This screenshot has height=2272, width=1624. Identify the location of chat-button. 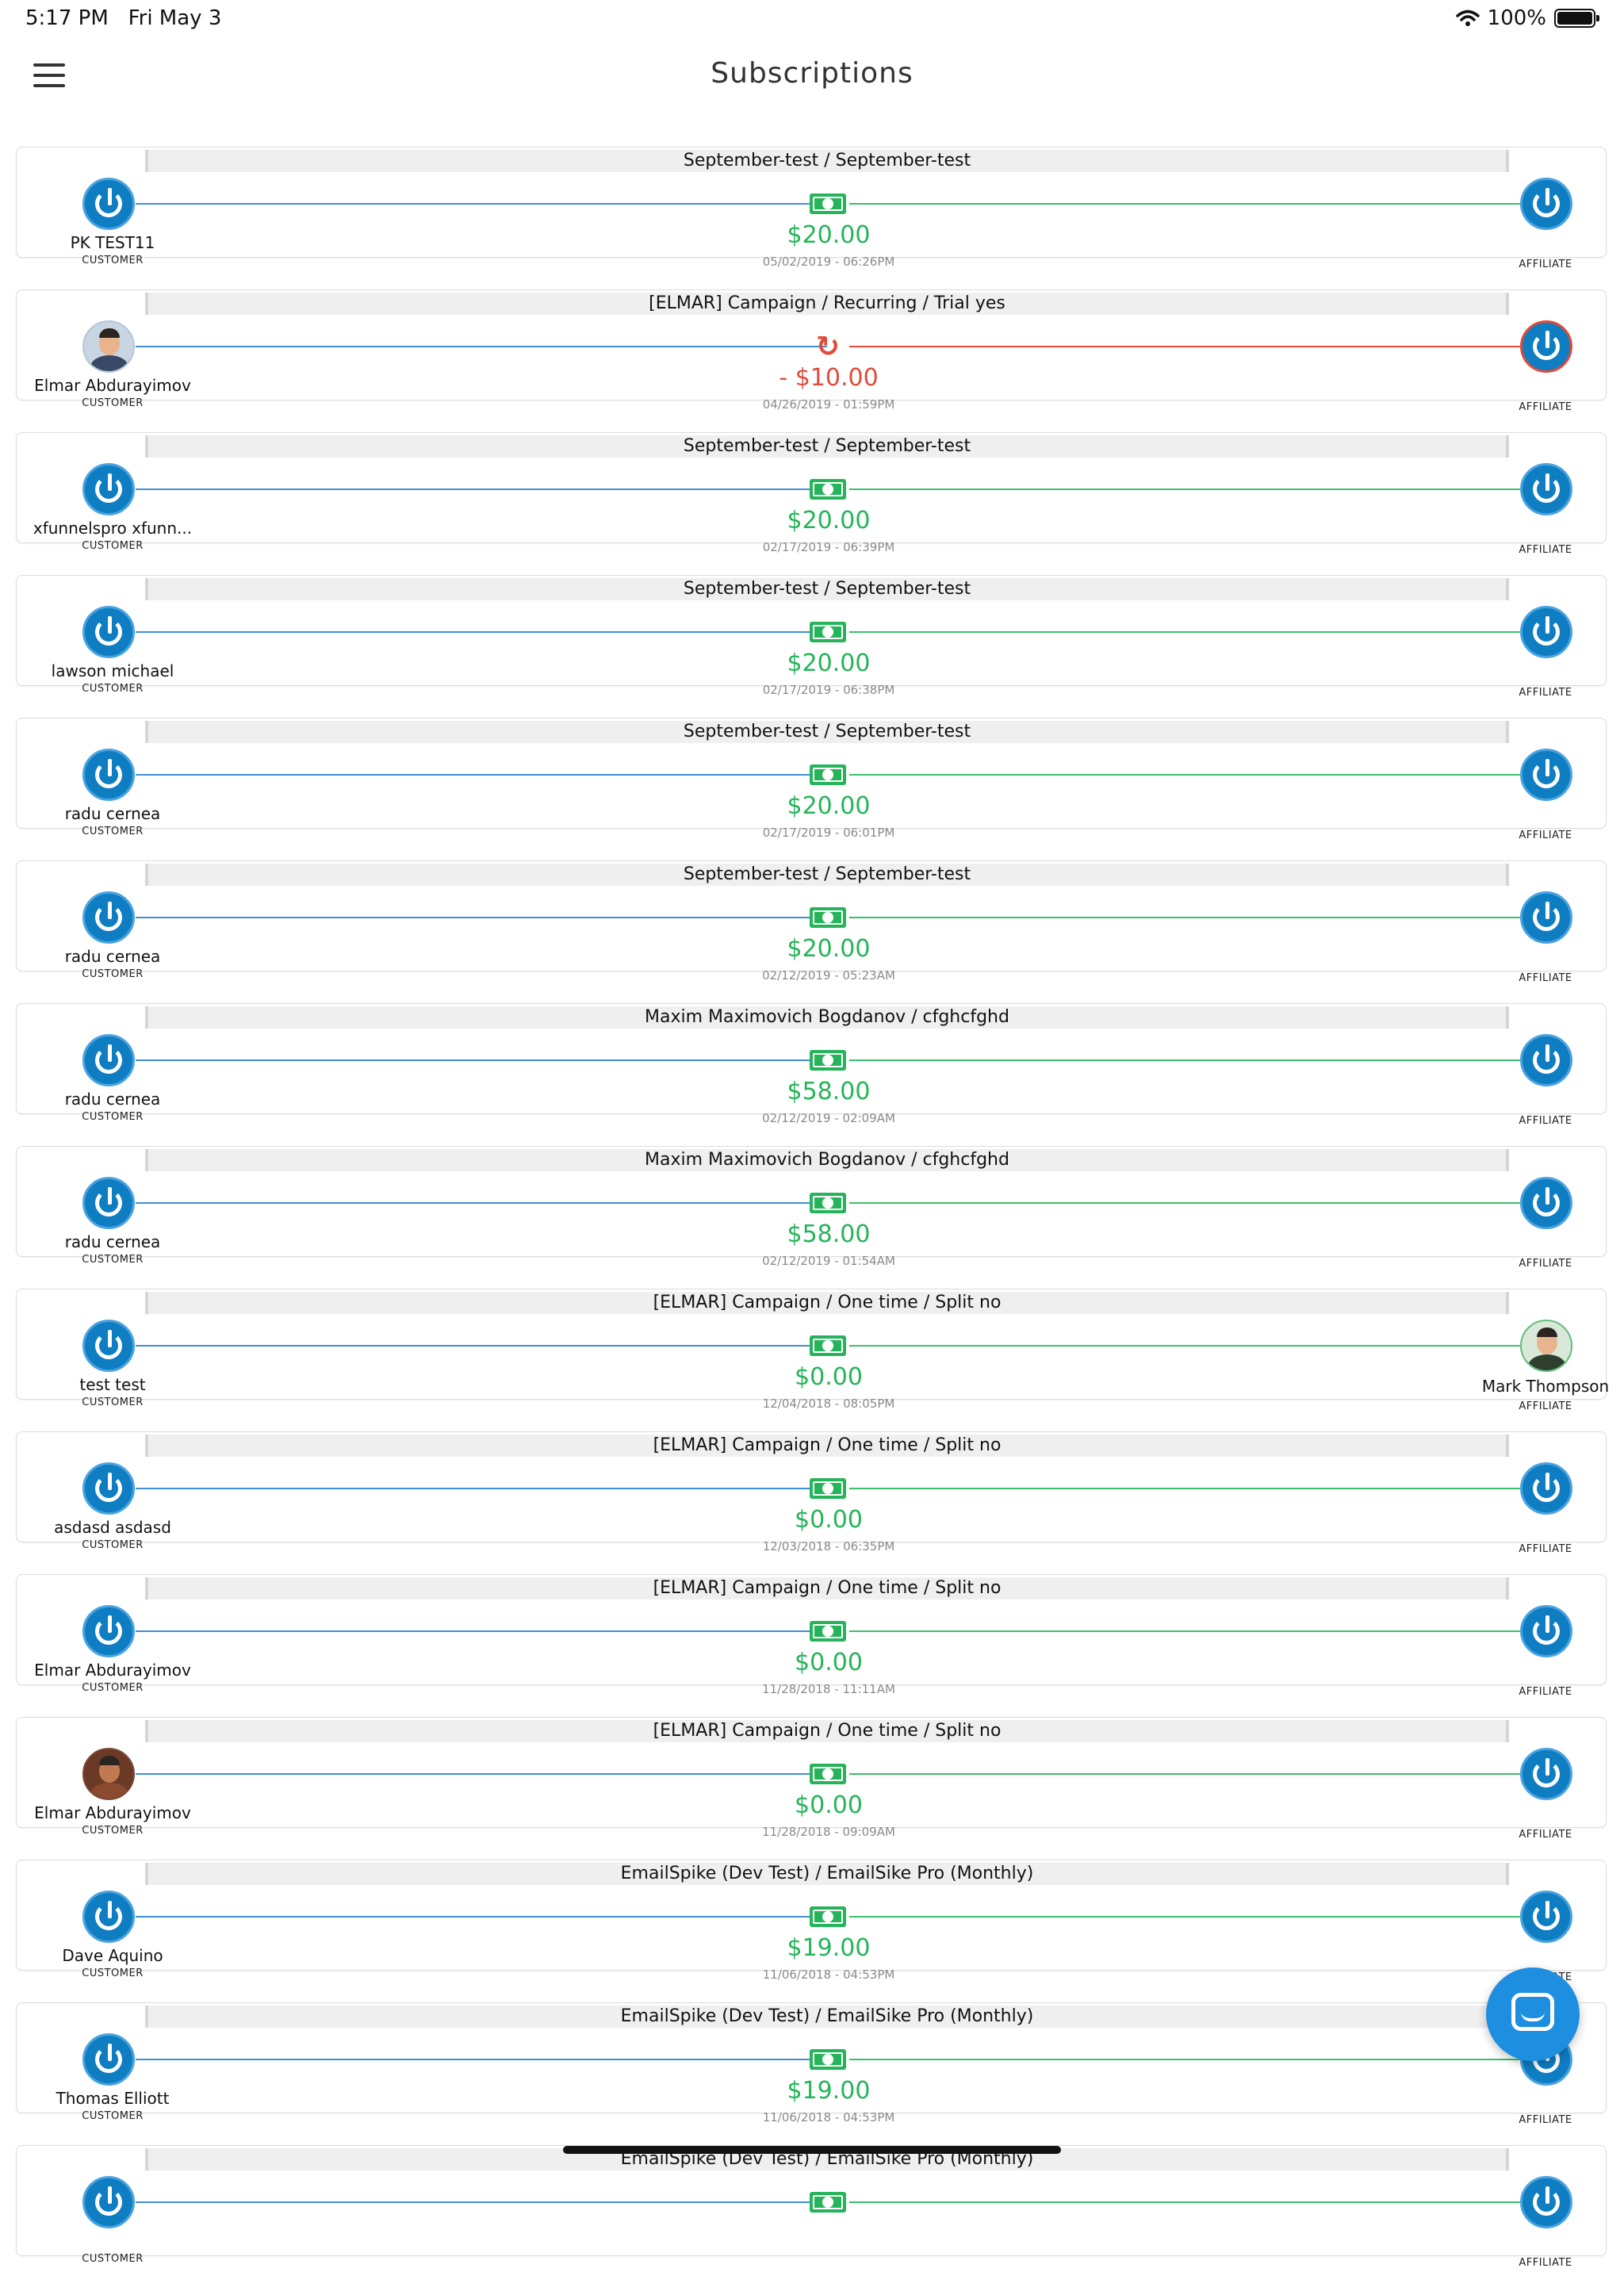
(1533, 2014).